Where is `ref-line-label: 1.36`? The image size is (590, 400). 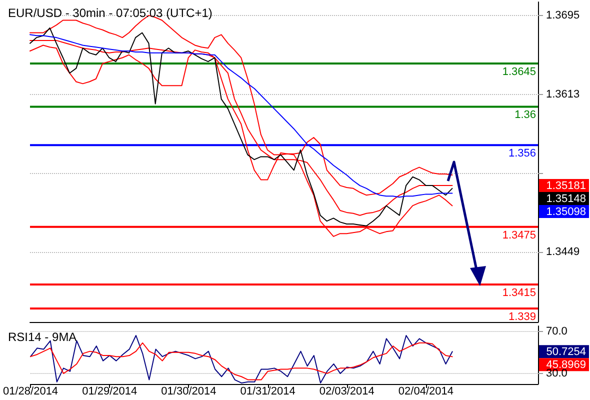
ref-line-label: 1.36 is located at coordinates (525, 115).